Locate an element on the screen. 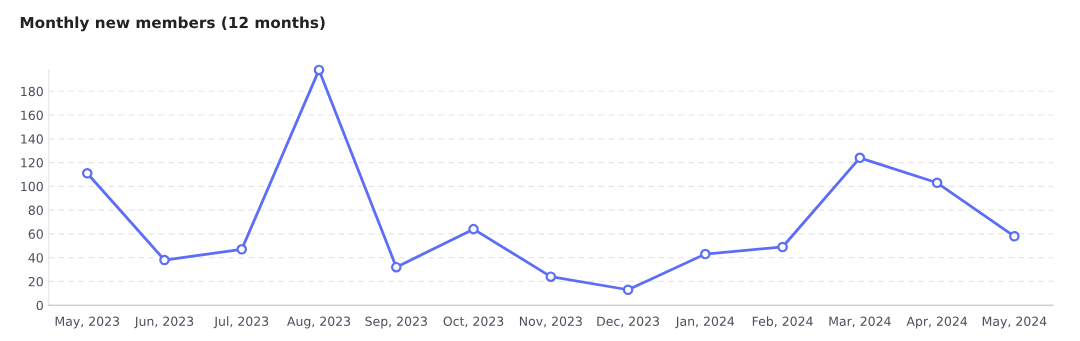 The image size is (1080, 341). y-tick-label: 40 is located at coordinates (35, 258).